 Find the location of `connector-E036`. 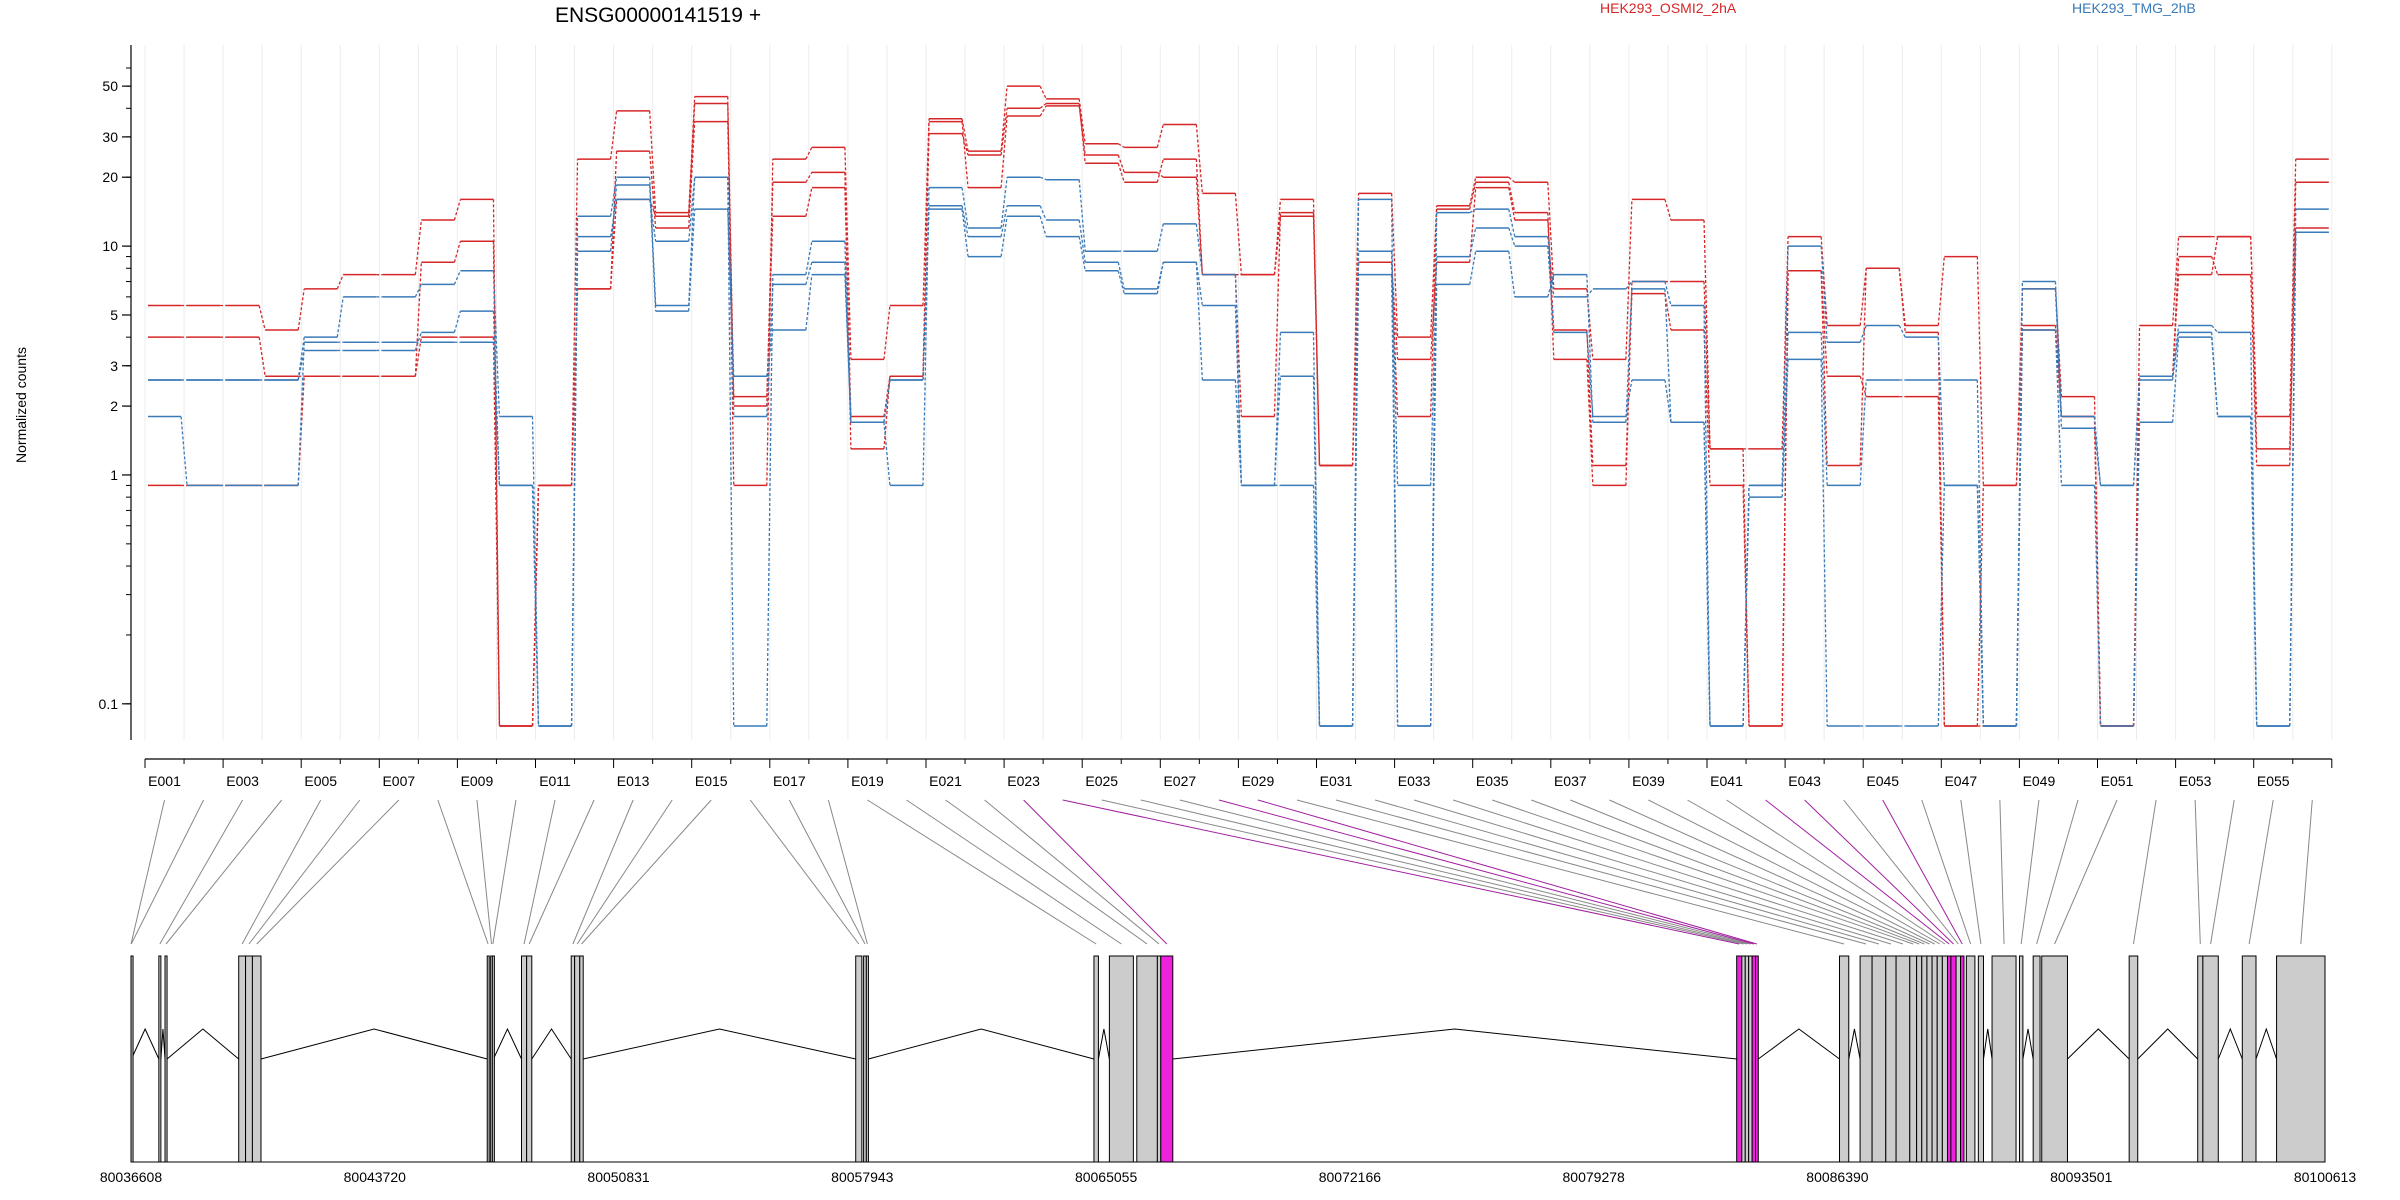

connector-E036 is located at coordinates (1725, 872).